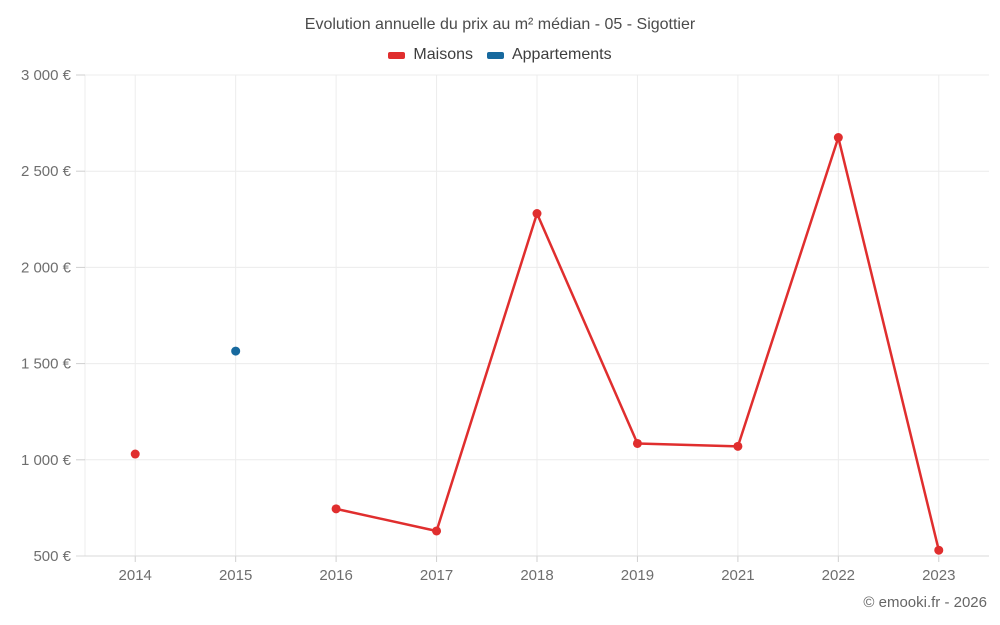  What do you see at coordinates (443, 54) in the screenshot?
I see `legend-label-maisons: Maisons` at bounding box center [443, 54].